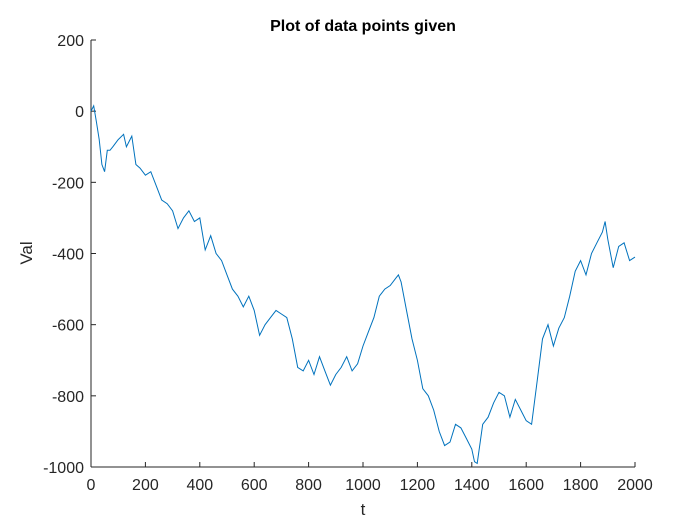  I want to click on y-tick-label: 0, so click(79, 112).